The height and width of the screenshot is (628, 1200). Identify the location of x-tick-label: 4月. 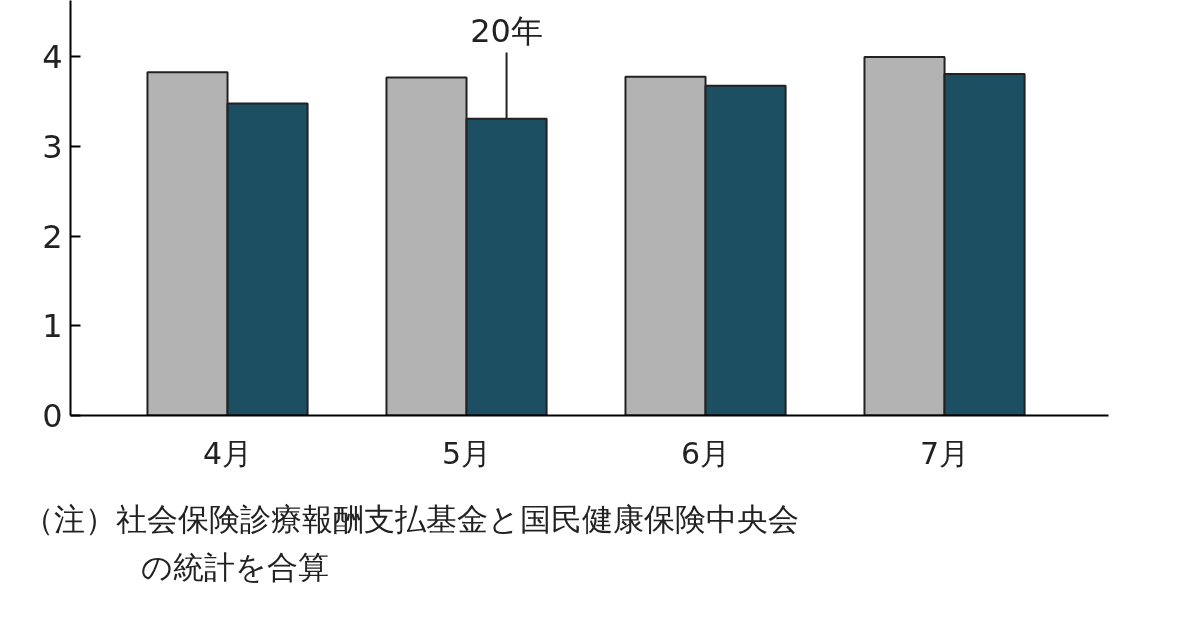
(227, 453).